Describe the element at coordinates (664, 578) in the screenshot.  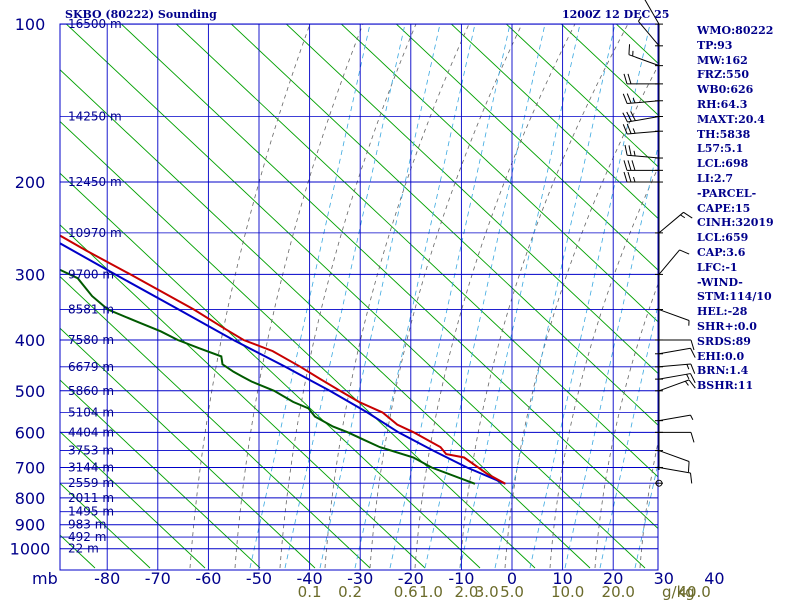
I see `temperature-tick-label: 30` at that location.